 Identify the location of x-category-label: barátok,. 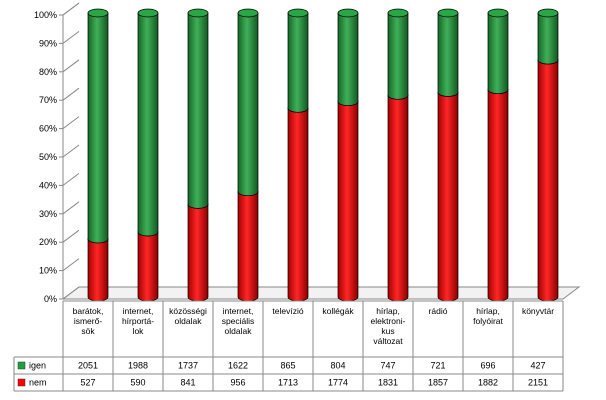
(88, 311).